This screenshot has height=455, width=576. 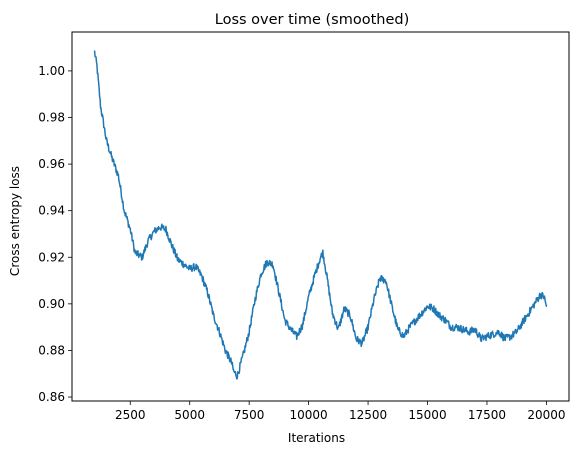 What do you see at coordinates (51, 164) in the screenshot?
I see `y-tick-label: 0.96` at bounding box center [51, 164].